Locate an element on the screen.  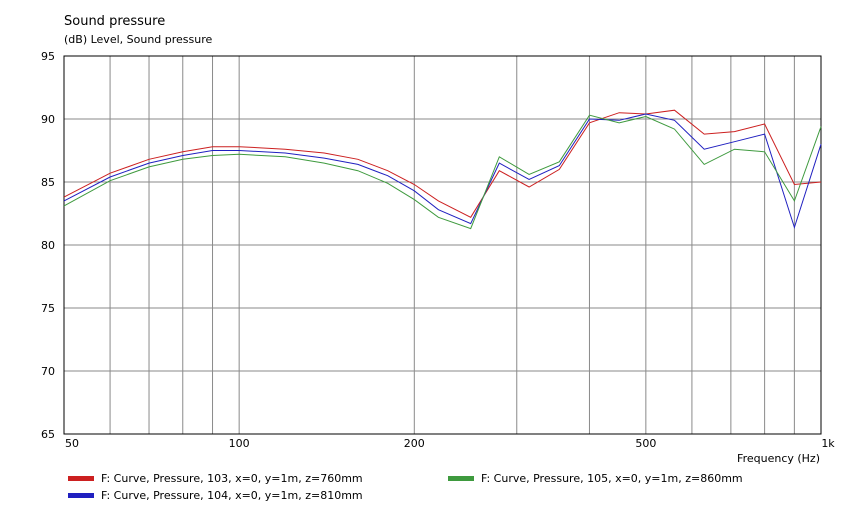
y-tick-labels: 65 70 75 80 85 90 95 is located at coordinates (48, 245).